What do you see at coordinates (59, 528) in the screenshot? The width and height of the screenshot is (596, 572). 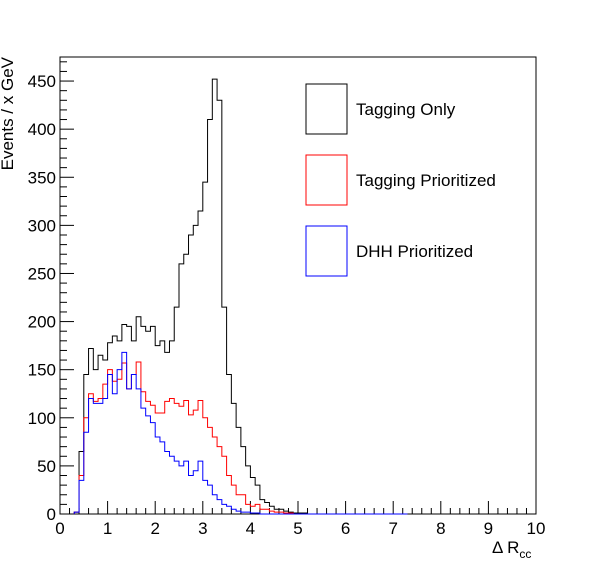 I see `x-tick-label: 0` at bounding box center [59, 528].